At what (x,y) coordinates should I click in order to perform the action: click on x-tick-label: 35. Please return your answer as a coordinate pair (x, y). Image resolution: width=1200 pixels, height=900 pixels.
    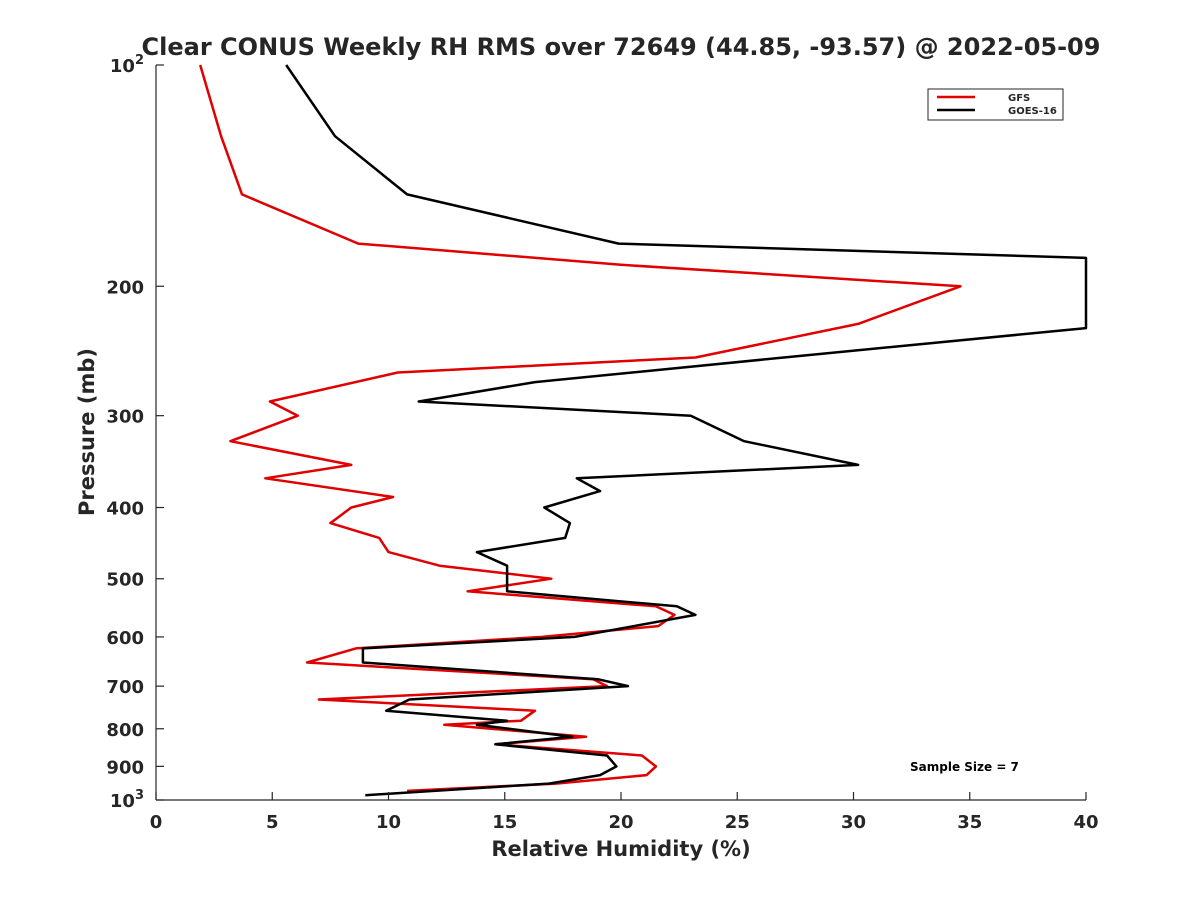
    Looking at the image, I should click on (969, 822).